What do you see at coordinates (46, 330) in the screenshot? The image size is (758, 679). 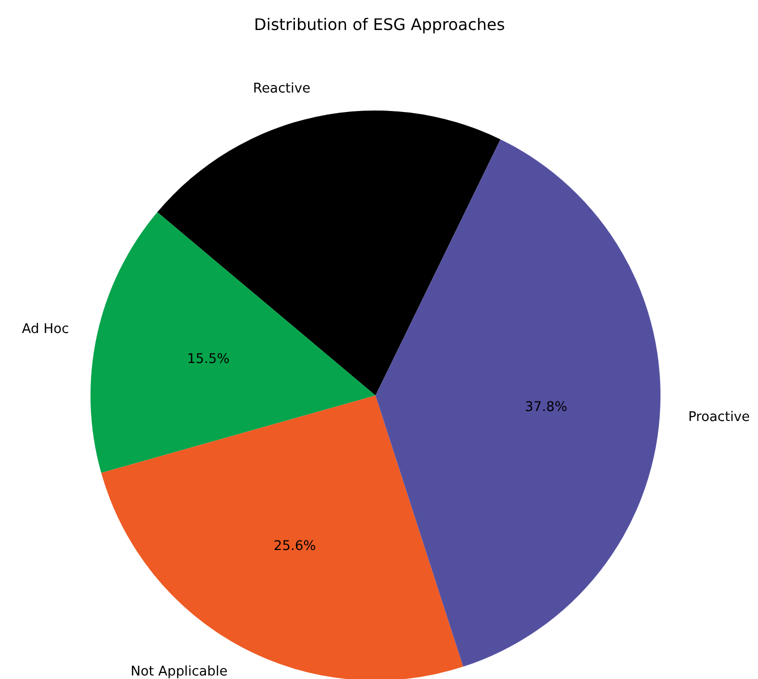 I see `slice-label: Ad Hoc` at bounding box center [46, 330].